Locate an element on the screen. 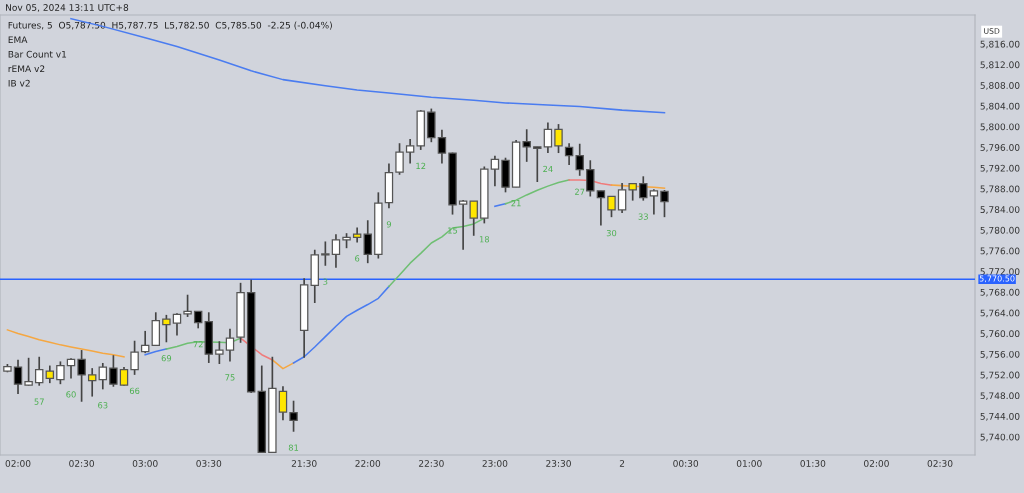  y-tick-label: 5,796.00 is located at coordinates (1000, 148).